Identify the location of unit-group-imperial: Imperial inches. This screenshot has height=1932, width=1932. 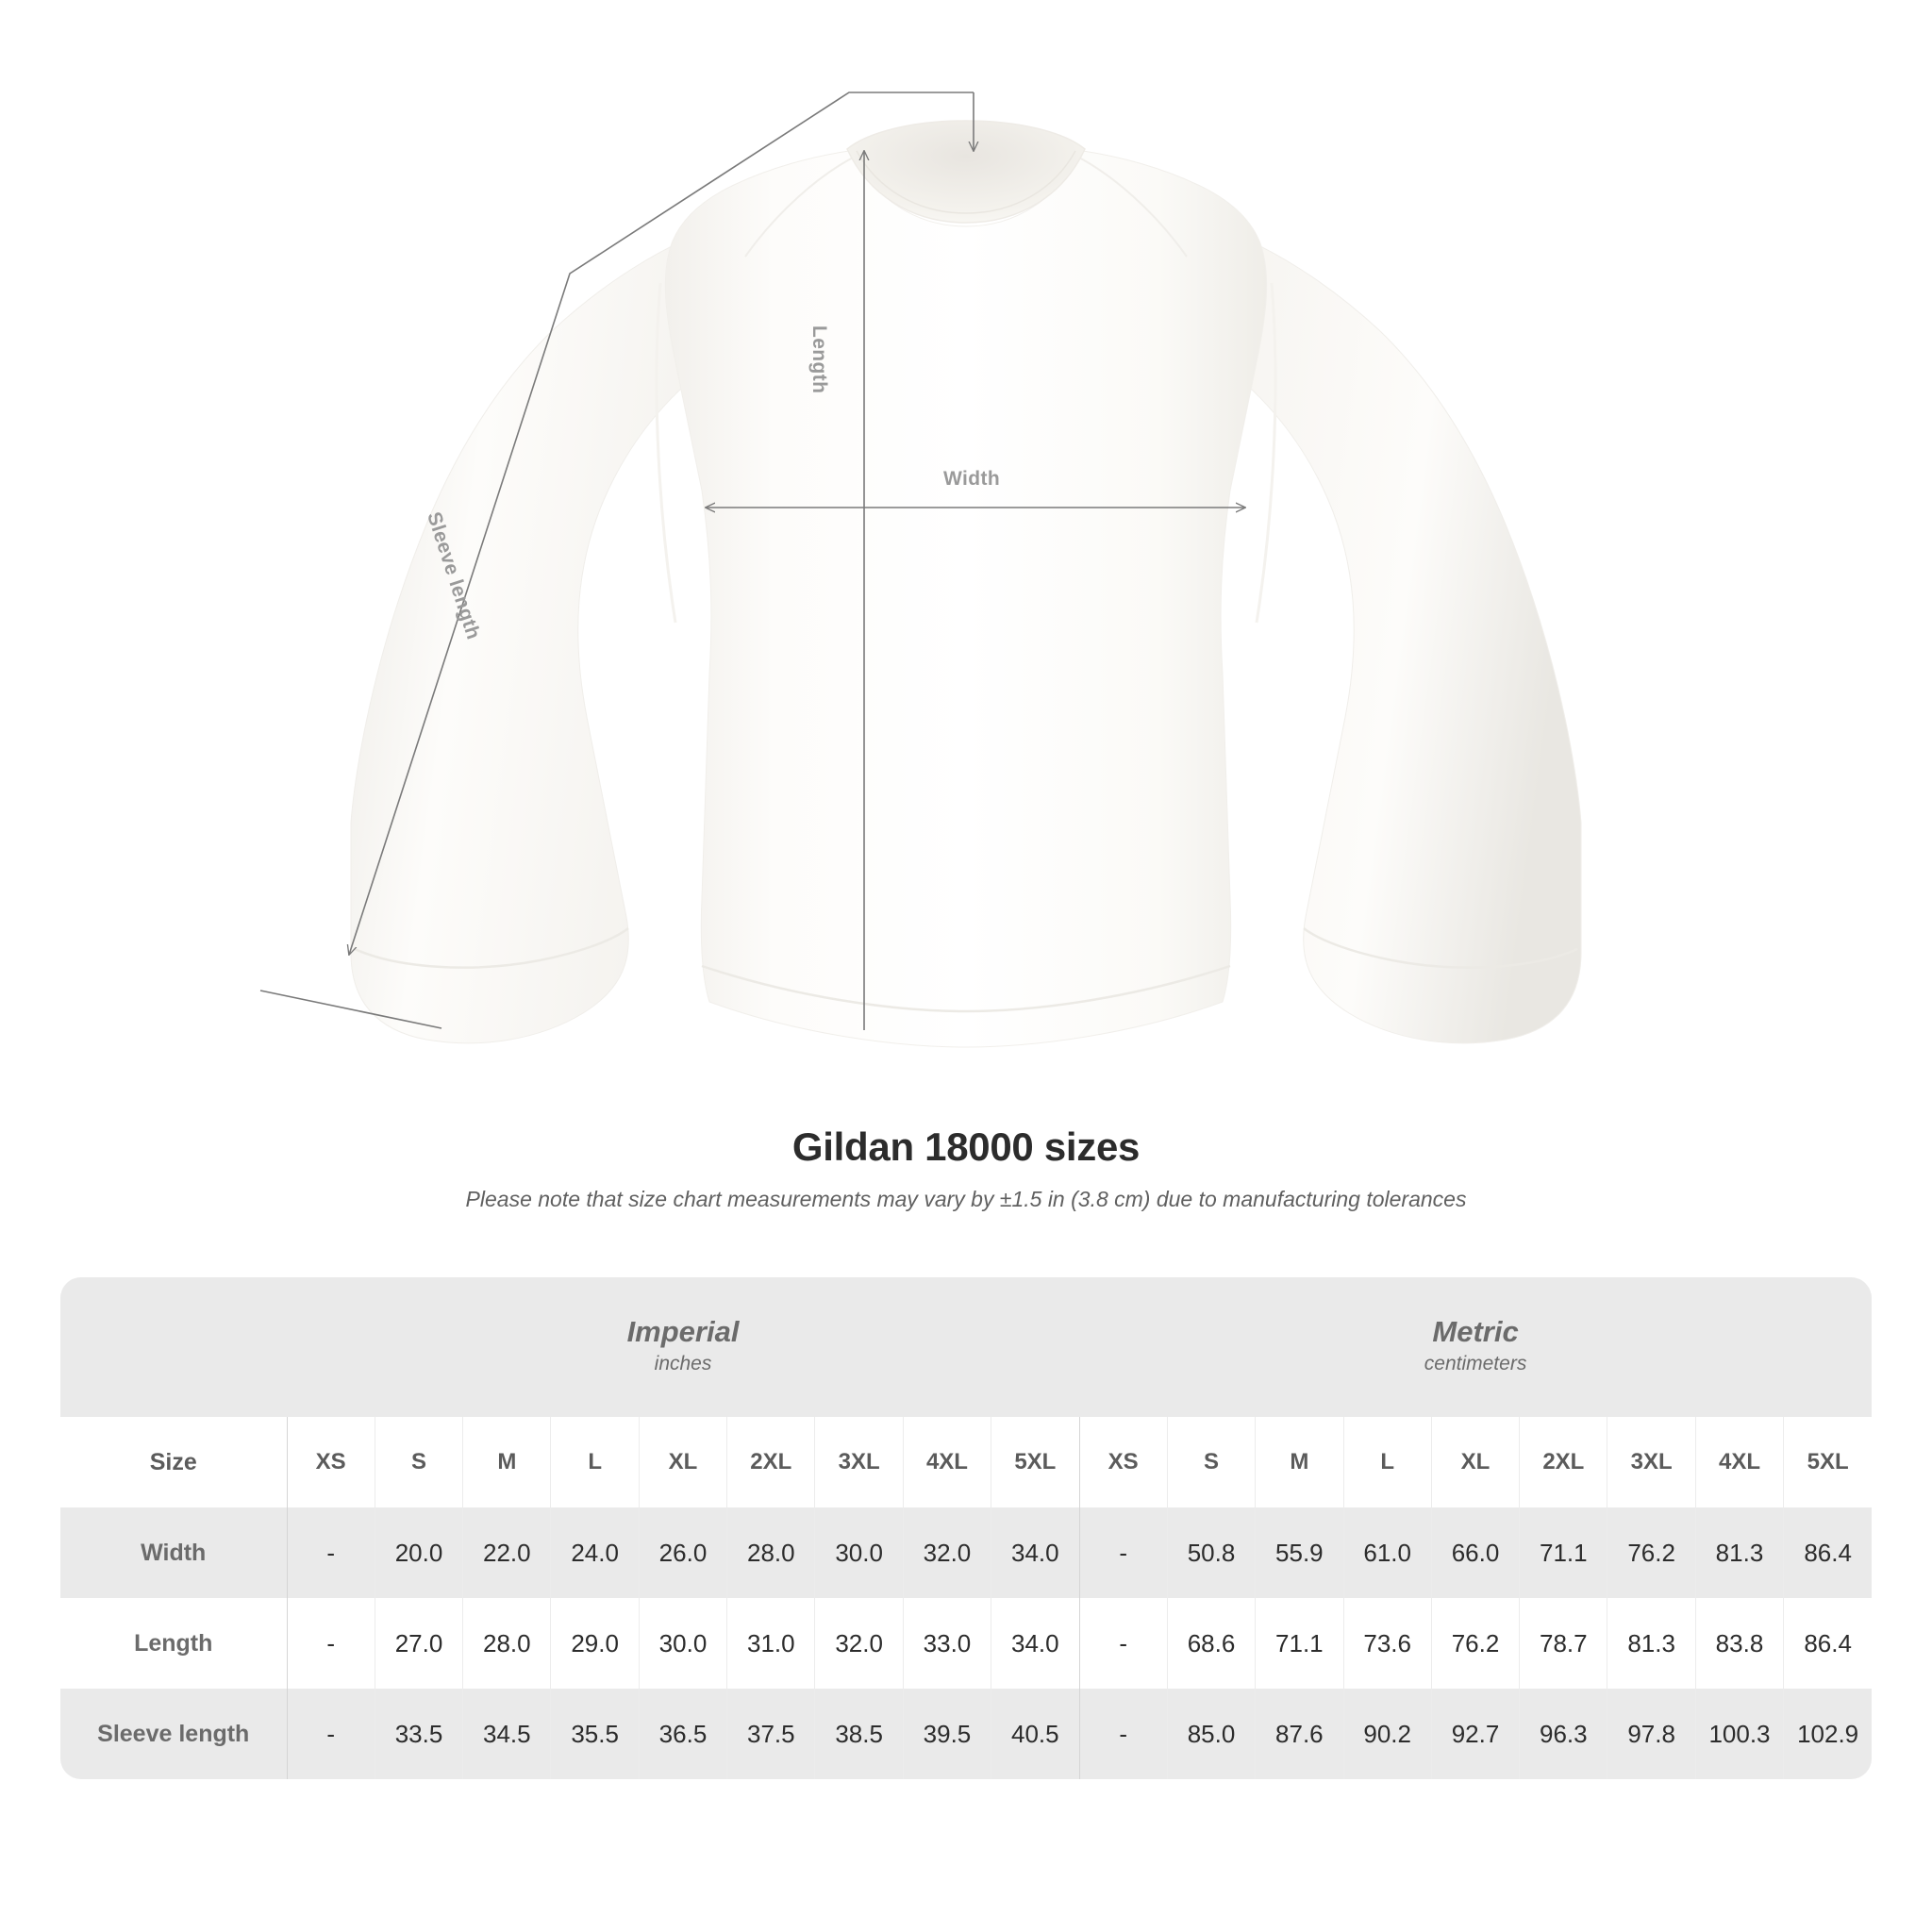
(683, 1347).